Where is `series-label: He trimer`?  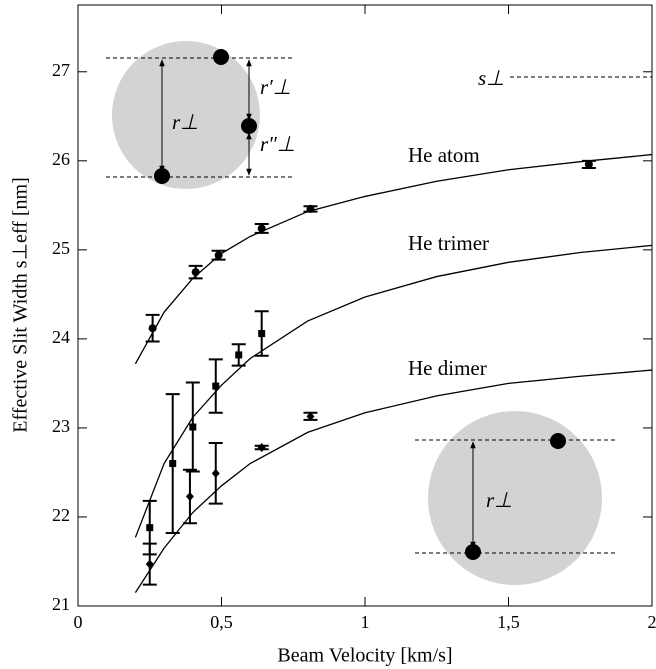 series-label: He trimer is located at coordinates (448, 243).